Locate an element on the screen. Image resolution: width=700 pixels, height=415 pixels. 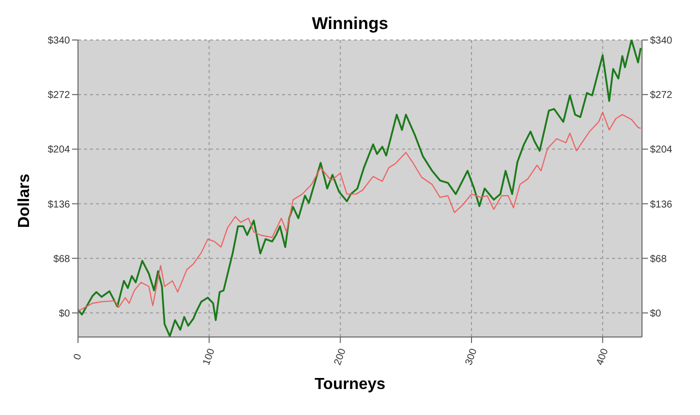
y-tick-label: $0 is located at coordinates (64, 314).